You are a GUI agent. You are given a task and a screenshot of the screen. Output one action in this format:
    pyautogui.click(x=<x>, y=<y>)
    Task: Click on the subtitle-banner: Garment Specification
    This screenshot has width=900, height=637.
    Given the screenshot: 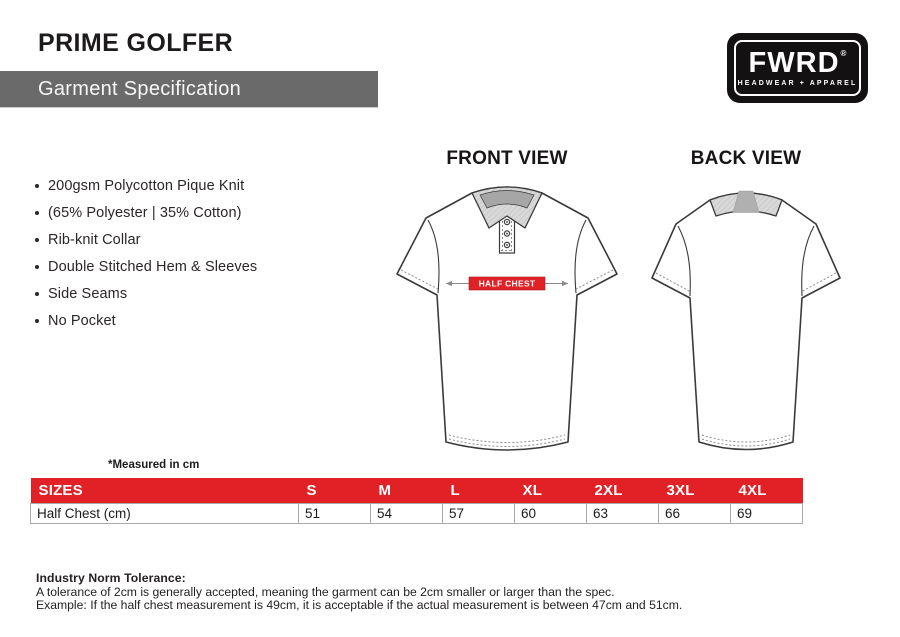 What is the action you would take?
    pyautogui.click(x=189, y=89)
    